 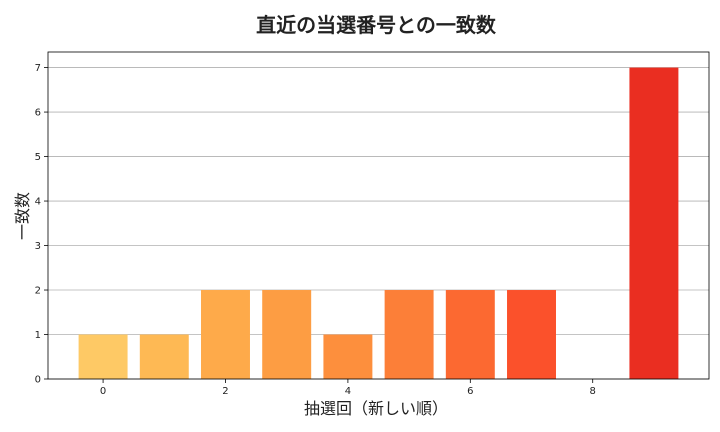 What do you see at coordinates (470, 391) in the screenshot?
I see `x-tick-label: 6` at bounding box center [470, 391].